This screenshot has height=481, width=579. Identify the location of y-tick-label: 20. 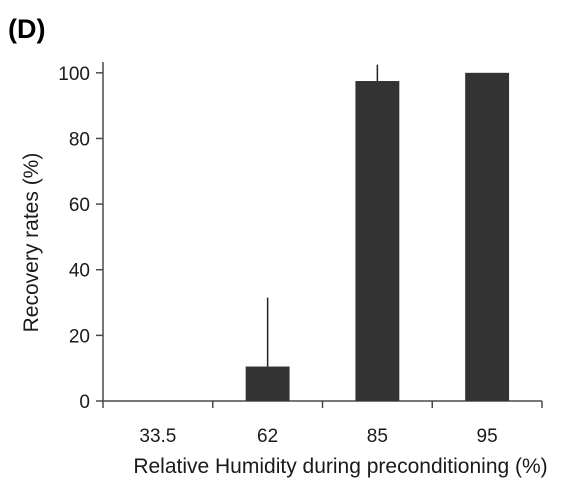
(79, 336).